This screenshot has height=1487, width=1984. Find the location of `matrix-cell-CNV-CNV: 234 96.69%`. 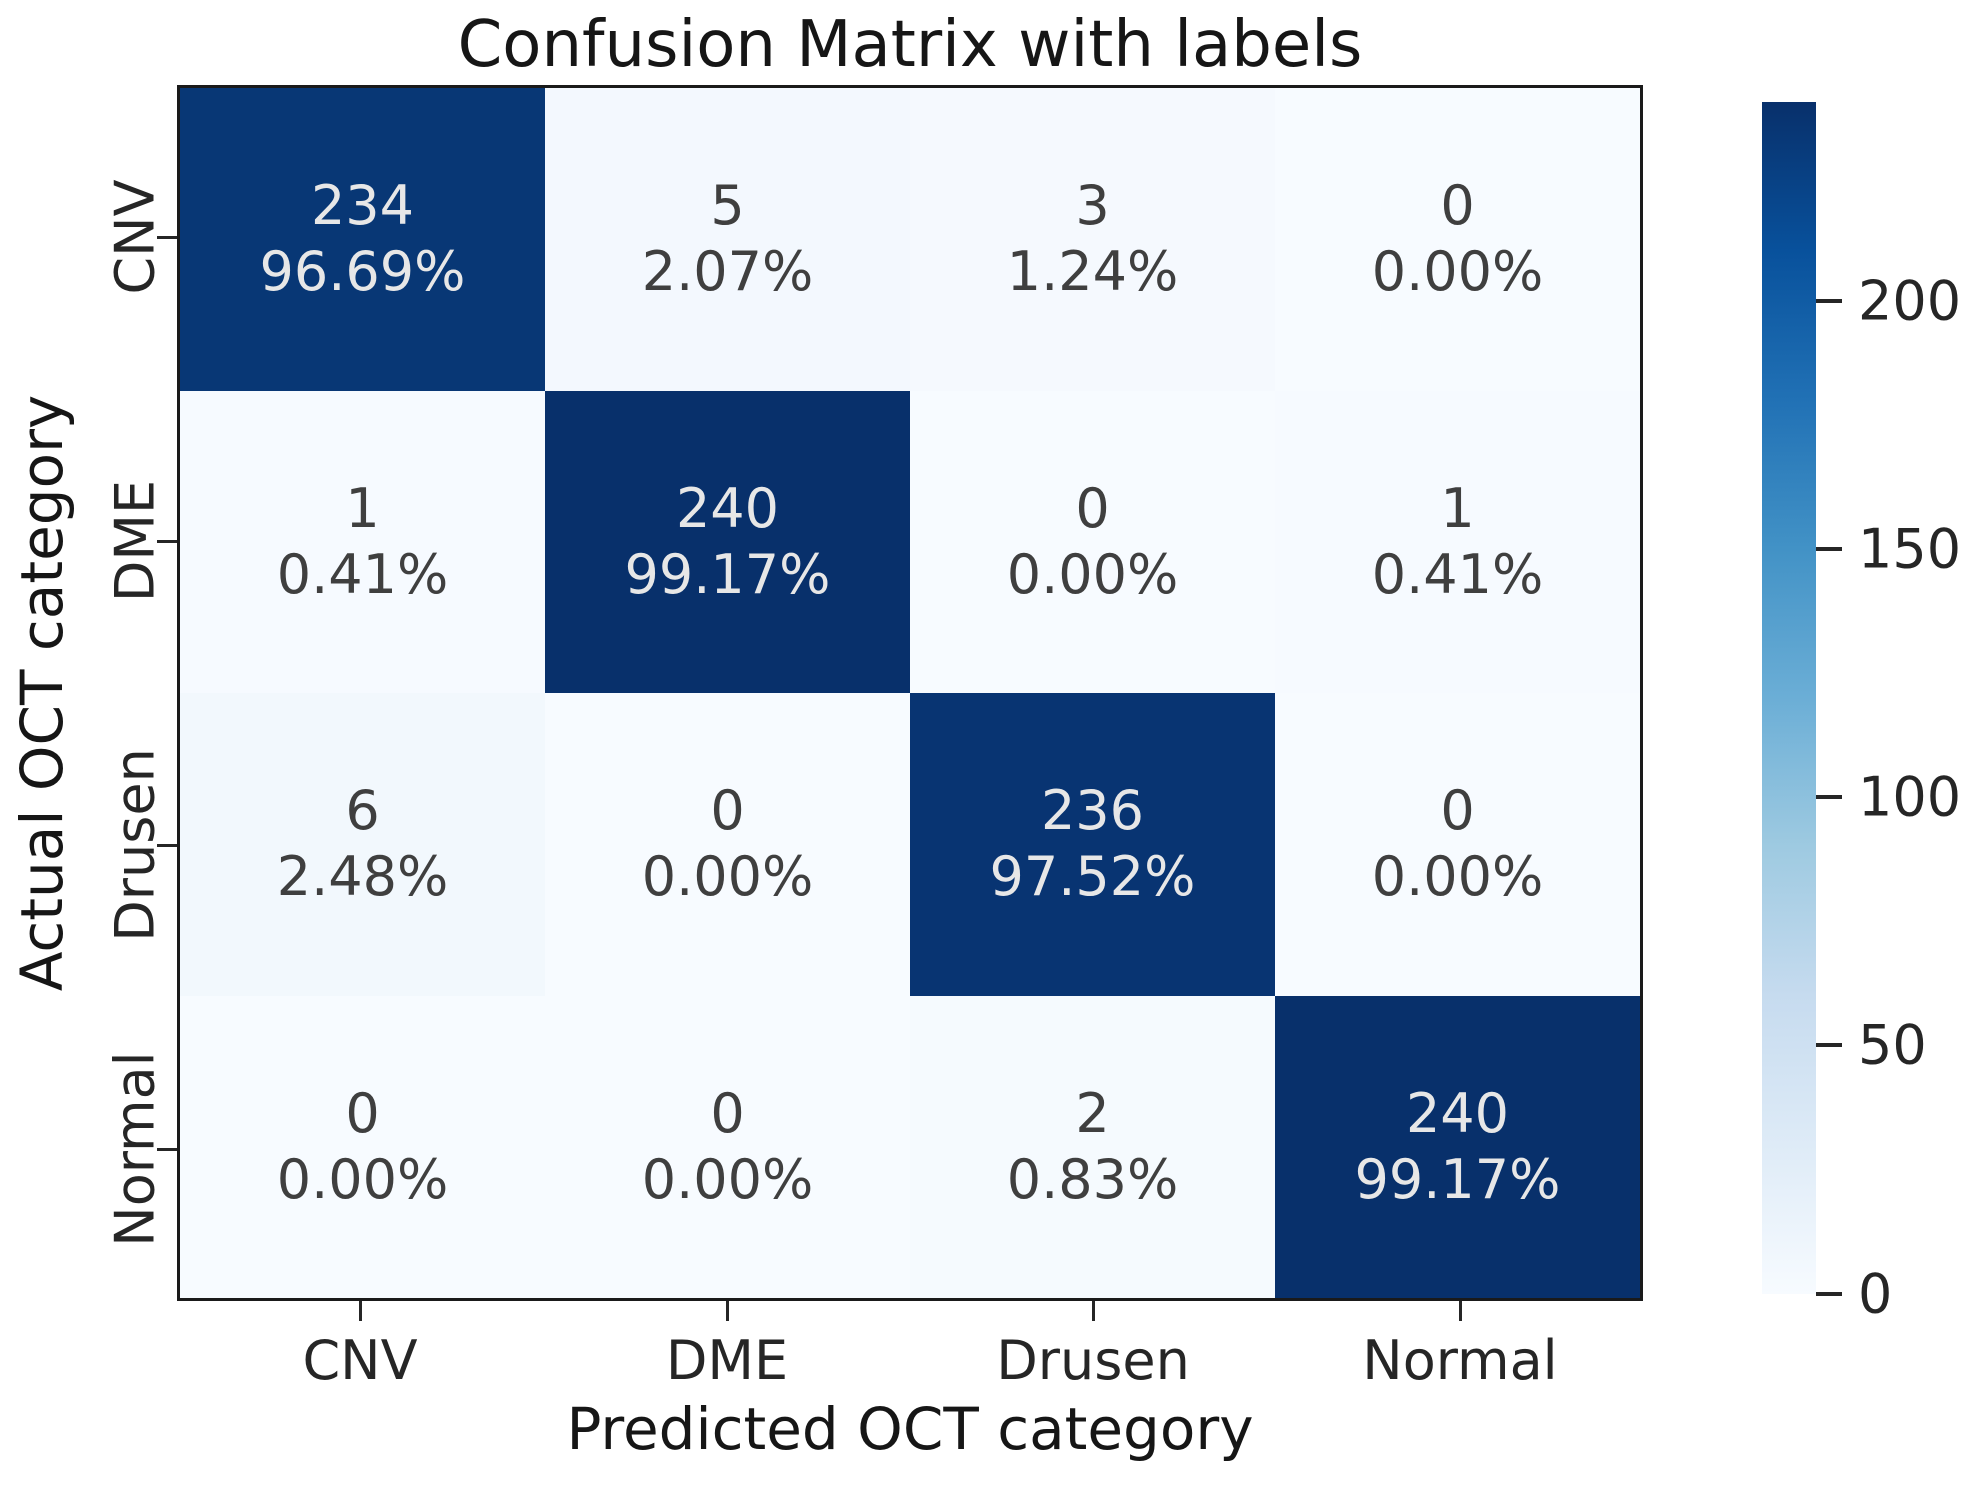

matrix-cell-CNV-CNV: 234 96.69% is located at coordinates (362, 239).